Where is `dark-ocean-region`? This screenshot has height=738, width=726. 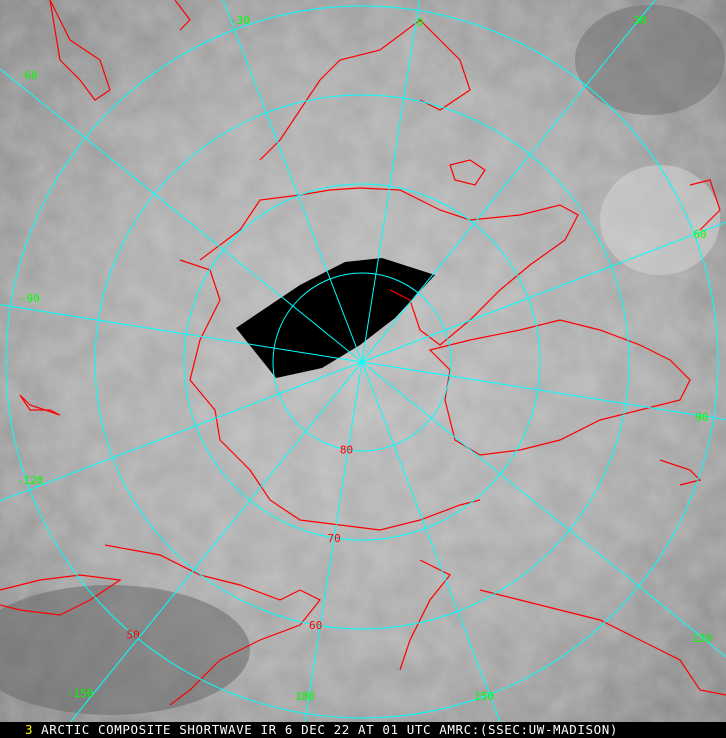
dark-ocean-region is located at coordinates (125, 650).